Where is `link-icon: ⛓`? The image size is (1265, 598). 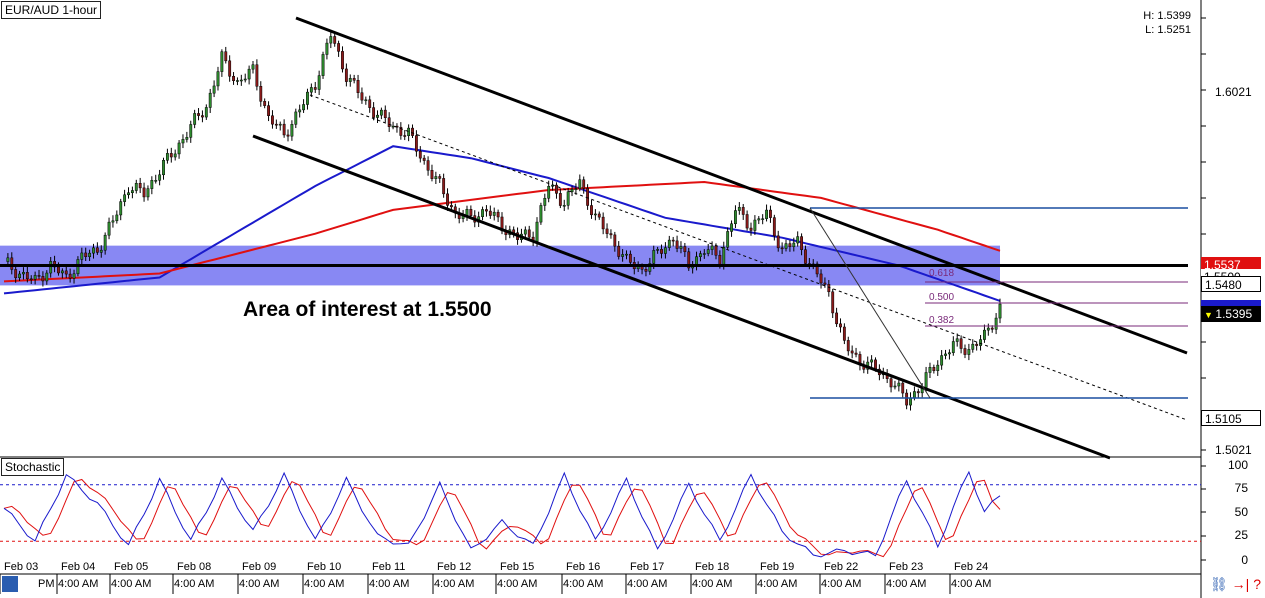
link-icon: ⛓ is located at coordinates (1219, 584).